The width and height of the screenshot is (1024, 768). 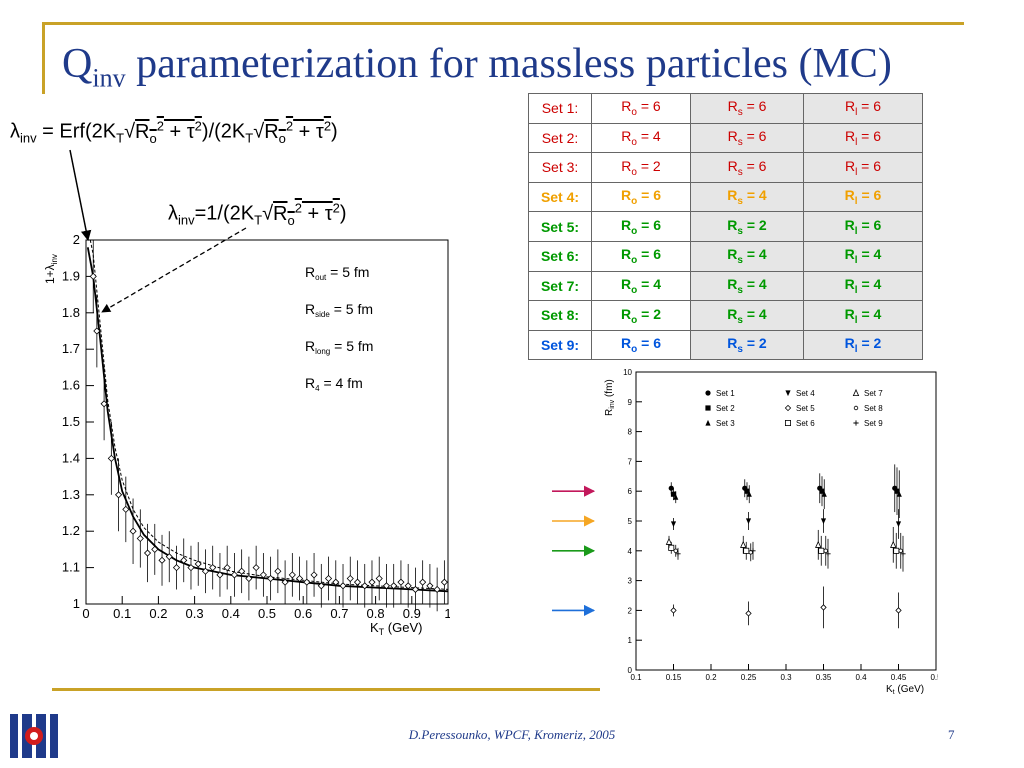 I want to click on set-label: Set 2:, so click(x=560, y=138).